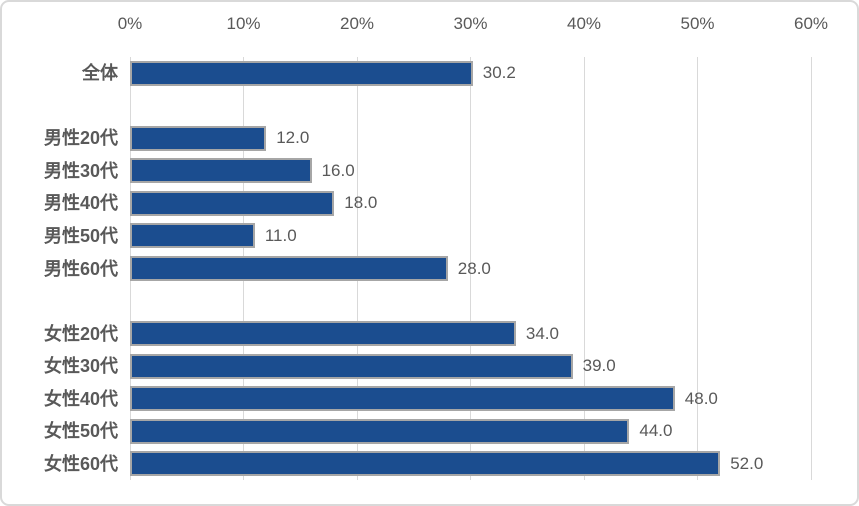 The height and width of the screenshot is (506, 859). I want to click on category-label: 男性30代, so click(80, 170).